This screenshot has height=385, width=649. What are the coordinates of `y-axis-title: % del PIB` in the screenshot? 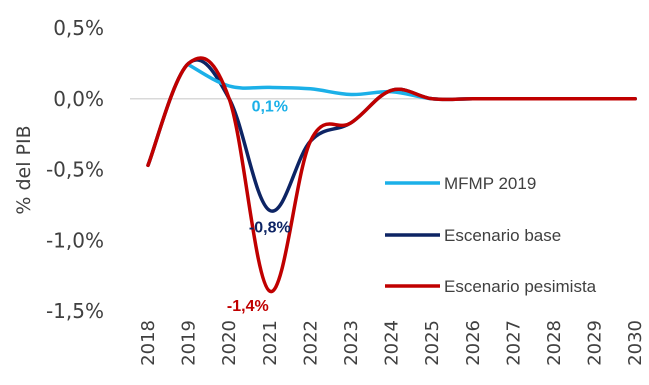 It's located at (24, 169).